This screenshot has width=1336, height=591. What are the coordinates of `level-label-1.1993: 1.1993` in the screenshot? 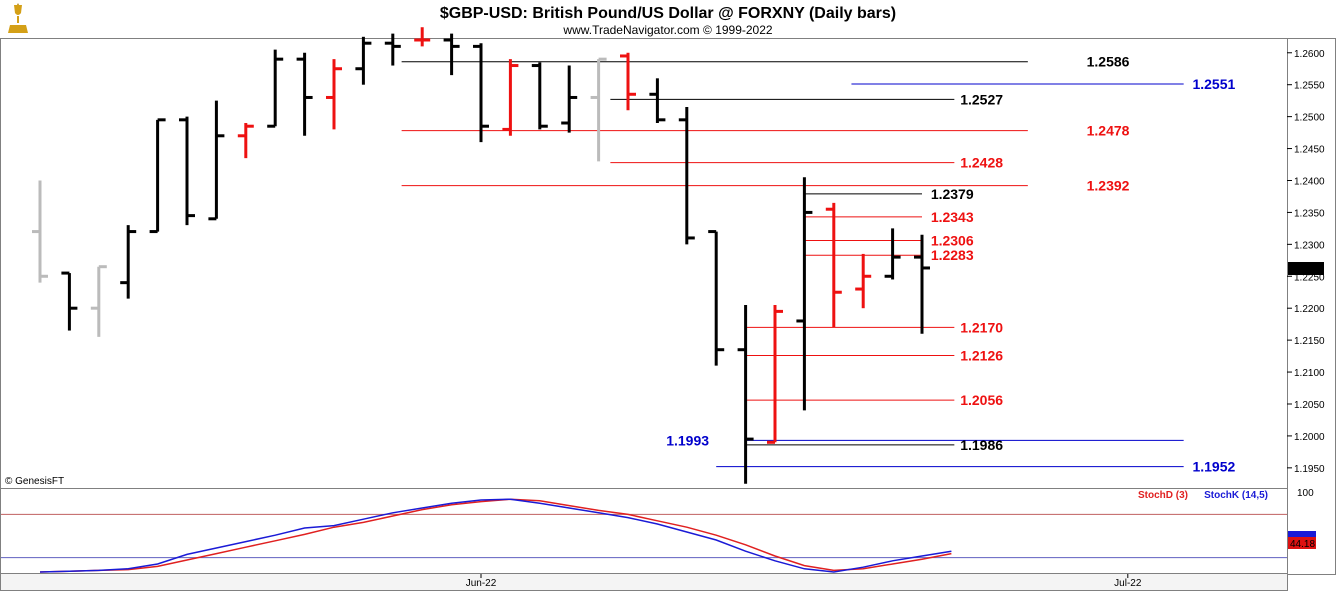 It's located at (687, 440).